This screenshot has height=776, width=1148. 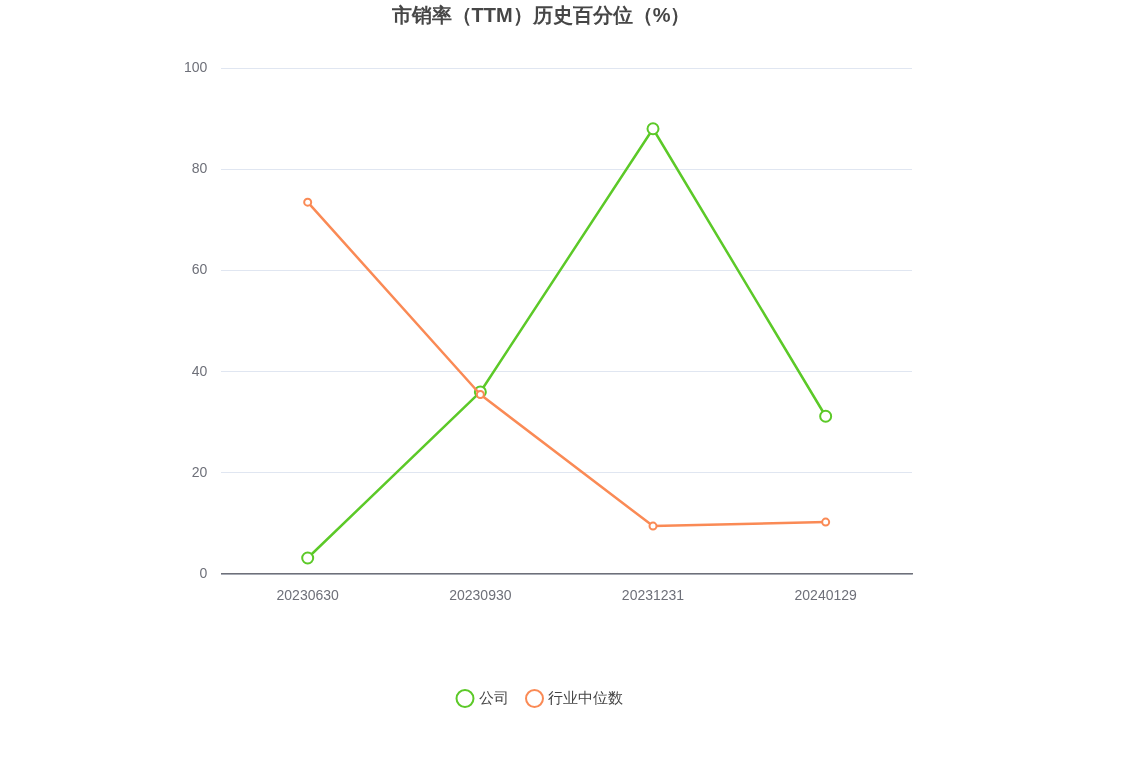 What do you see at coordinates (480, 595) in the screenshot?
I see `x-tick-label: 20230930` at bounding box center [480, 595].